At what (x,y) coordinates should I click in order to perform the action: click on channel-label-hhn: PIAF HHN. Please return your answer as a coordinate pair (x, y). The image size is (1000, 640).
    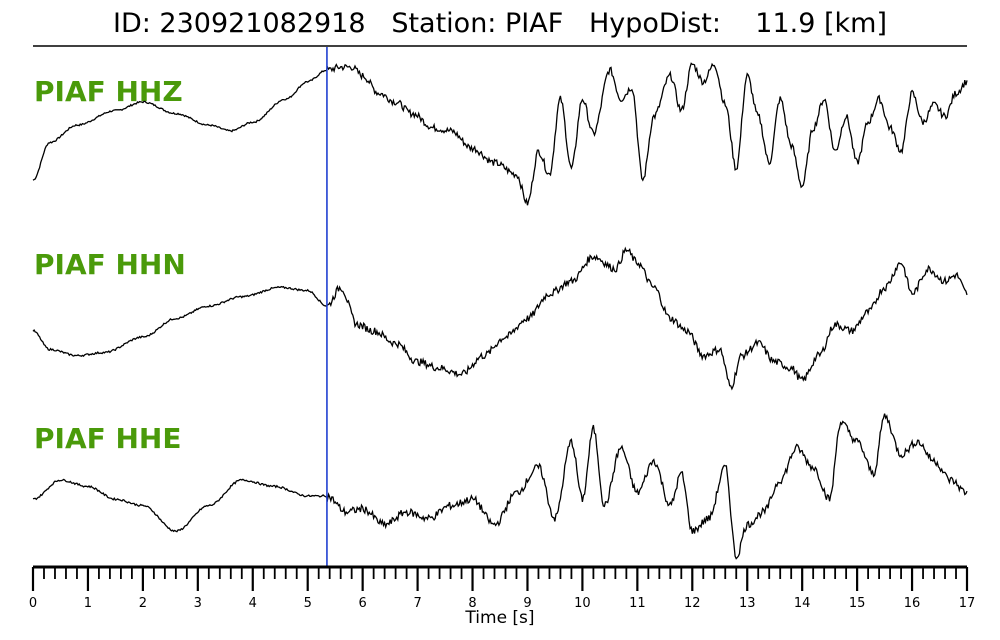
    Looking at the image, I should click on (110, 264).